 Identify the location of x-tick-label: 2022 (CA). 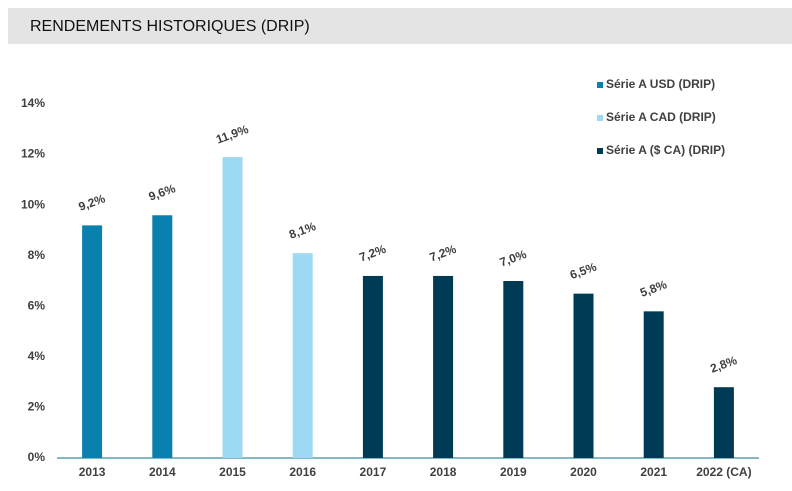
(723, 472).